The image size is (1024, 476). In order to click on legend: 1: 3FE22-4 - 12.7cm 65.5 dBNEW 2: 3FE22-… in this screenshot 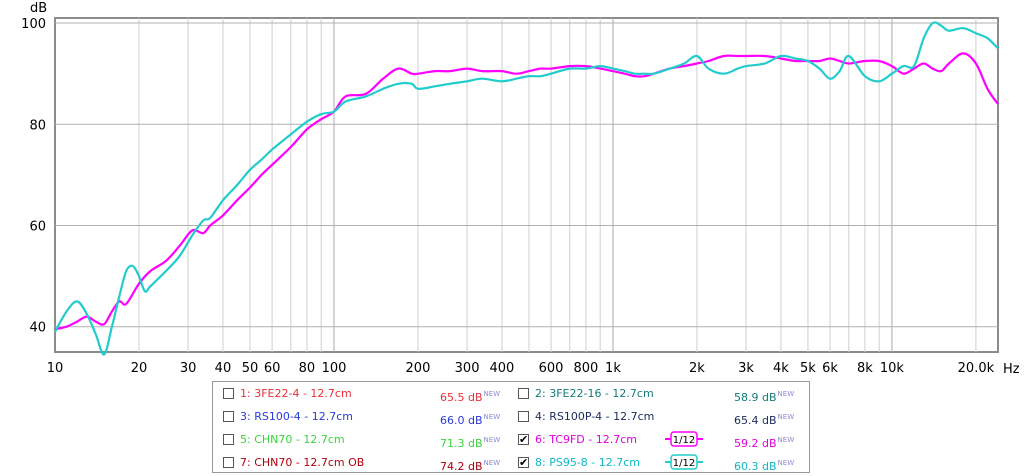, I will do `click(511, 427)`.